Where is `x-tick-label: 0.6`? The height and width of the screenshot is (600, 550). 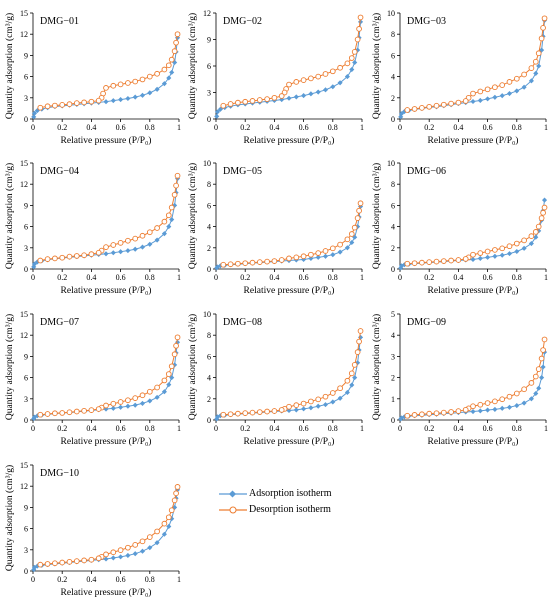
x-tick-label: 0.6 is located at coordinates (488, 127).